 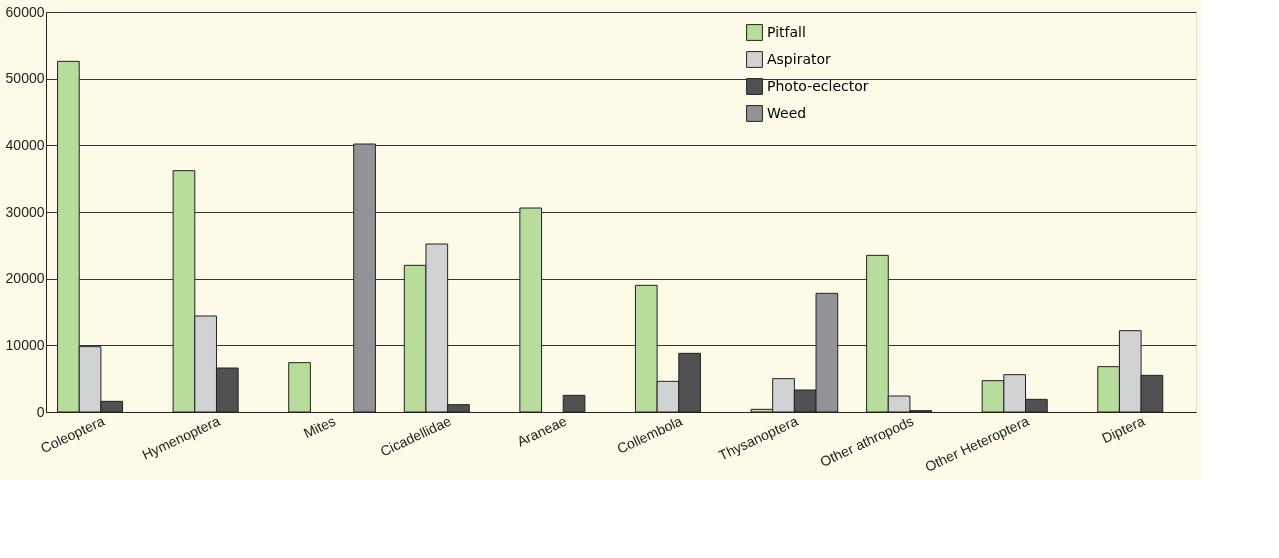 What do you see at coordinates (786, 31) in the screenshot?
I see `legend-label: Pitfall` at bounding box center [786, 31].